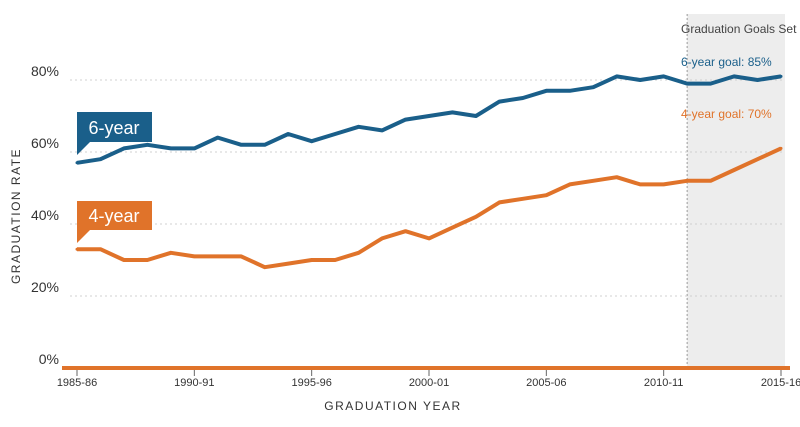 The width and height of the screenshot is (800, 427). What do you see at coordinates (739, 29) in the screenshot?
I see `goals-title: Graduation Goals Set` at bounding box center [739, 29].